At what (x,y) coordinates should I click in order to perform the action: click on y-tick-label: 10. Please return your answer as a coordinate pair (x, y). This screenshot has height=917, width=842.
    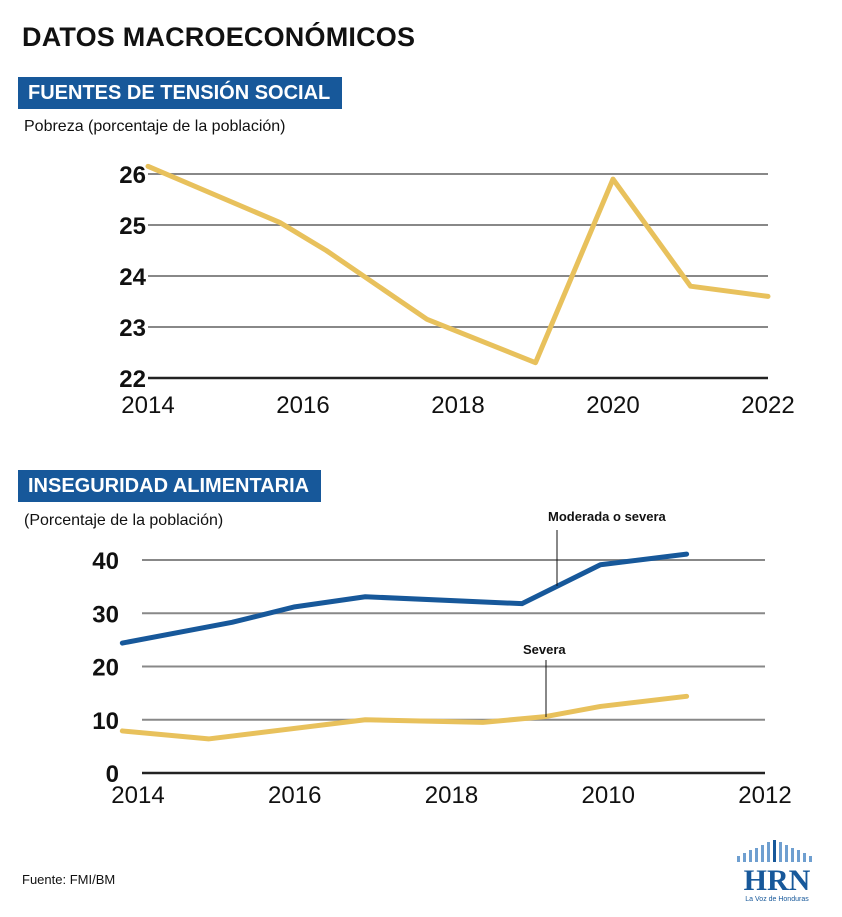
    Looking at the image, I should click on (105, 721).